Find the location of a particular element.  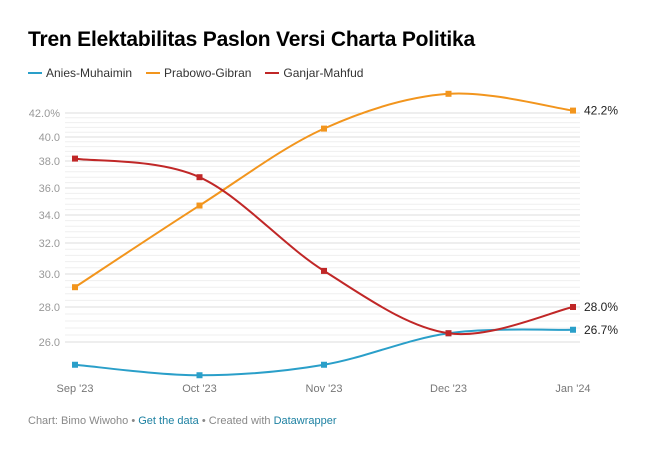

y-tick-label: 32.0 is located at coordinates (49, 244).